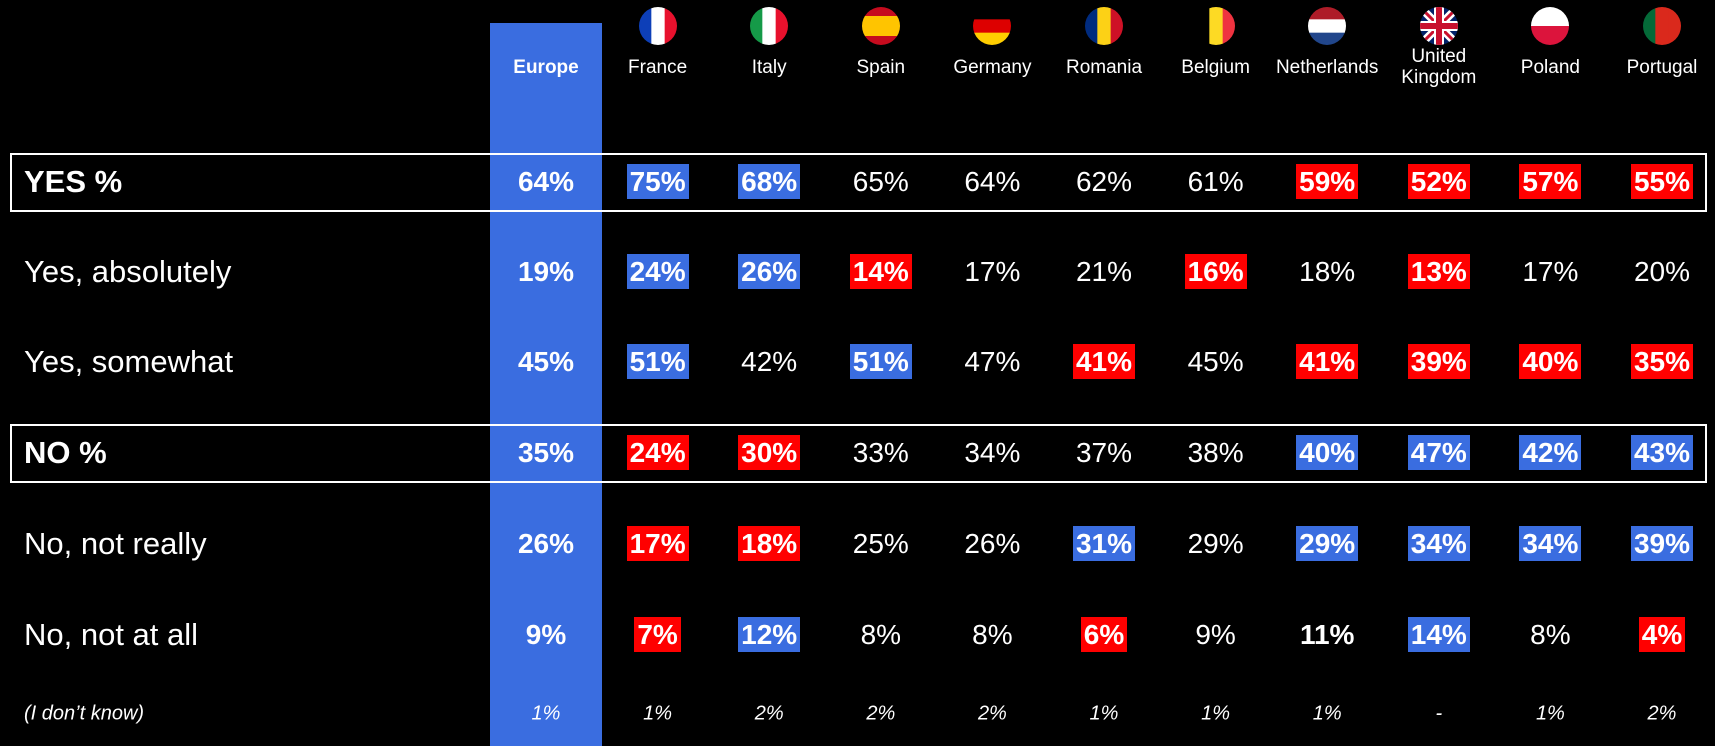 Image resolution: width=1715 pixels, height=746 pixels. What do you see at coordinates (1104, 543) in the screenshot?
I see `cell: 31%` at bounding box center [1104, 543].